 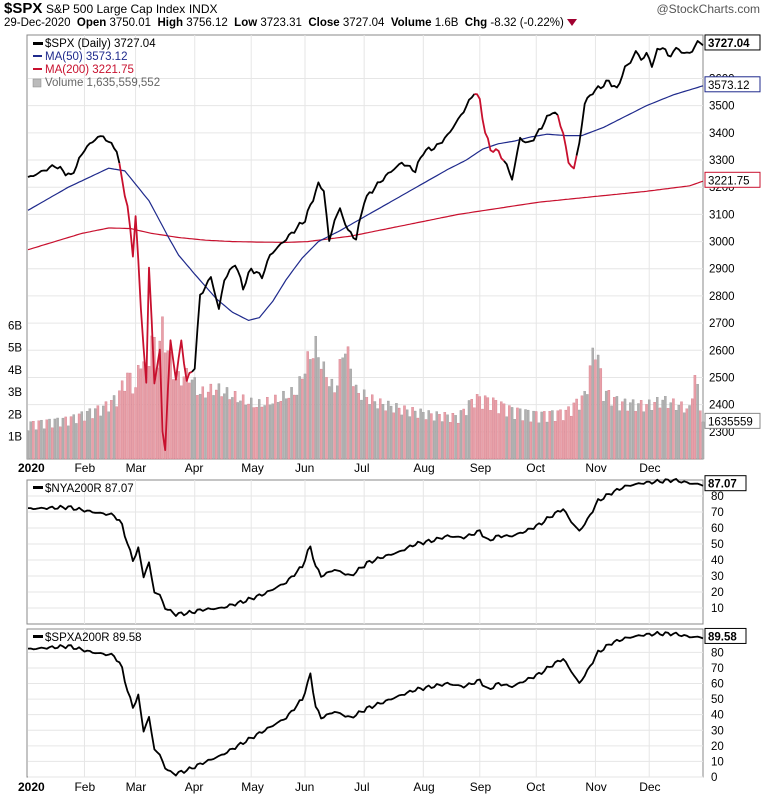 What do you see at coordinates (729, 44) in the screenshot?
I see `price-last-label: 3727.04` at bounding box center [729, 44].